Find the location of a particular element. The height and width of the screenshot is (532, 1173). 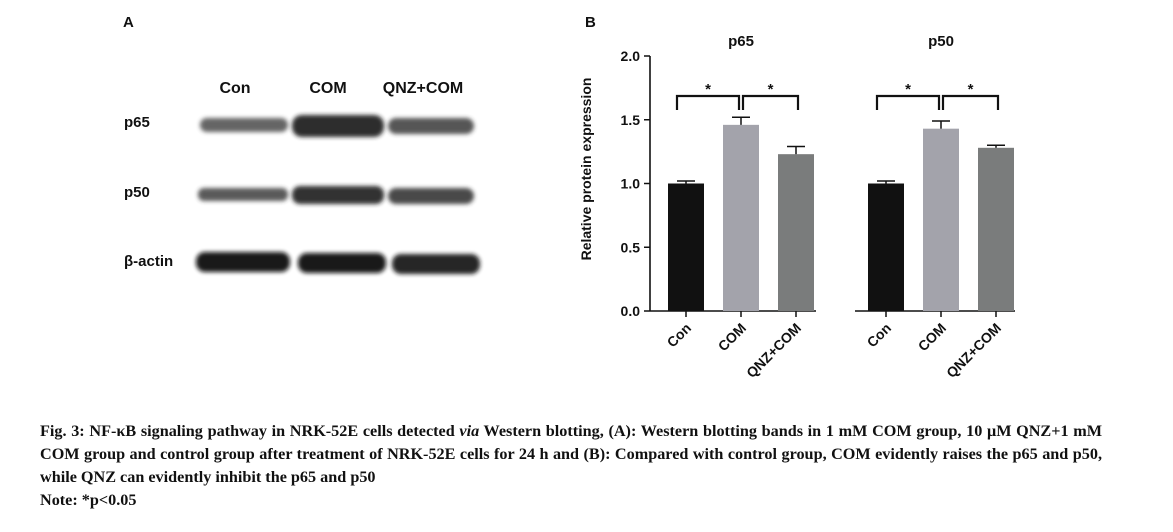

row-label-p65: p65 is located at coordinates (137, 122).